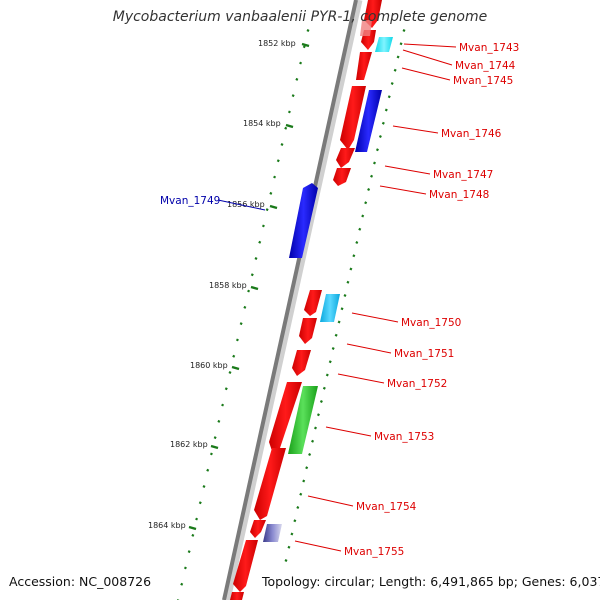 Image resolution: width=600 pixels, height=600 pixels. I want to click on gene-mvan1753-green, so click(303, 420).